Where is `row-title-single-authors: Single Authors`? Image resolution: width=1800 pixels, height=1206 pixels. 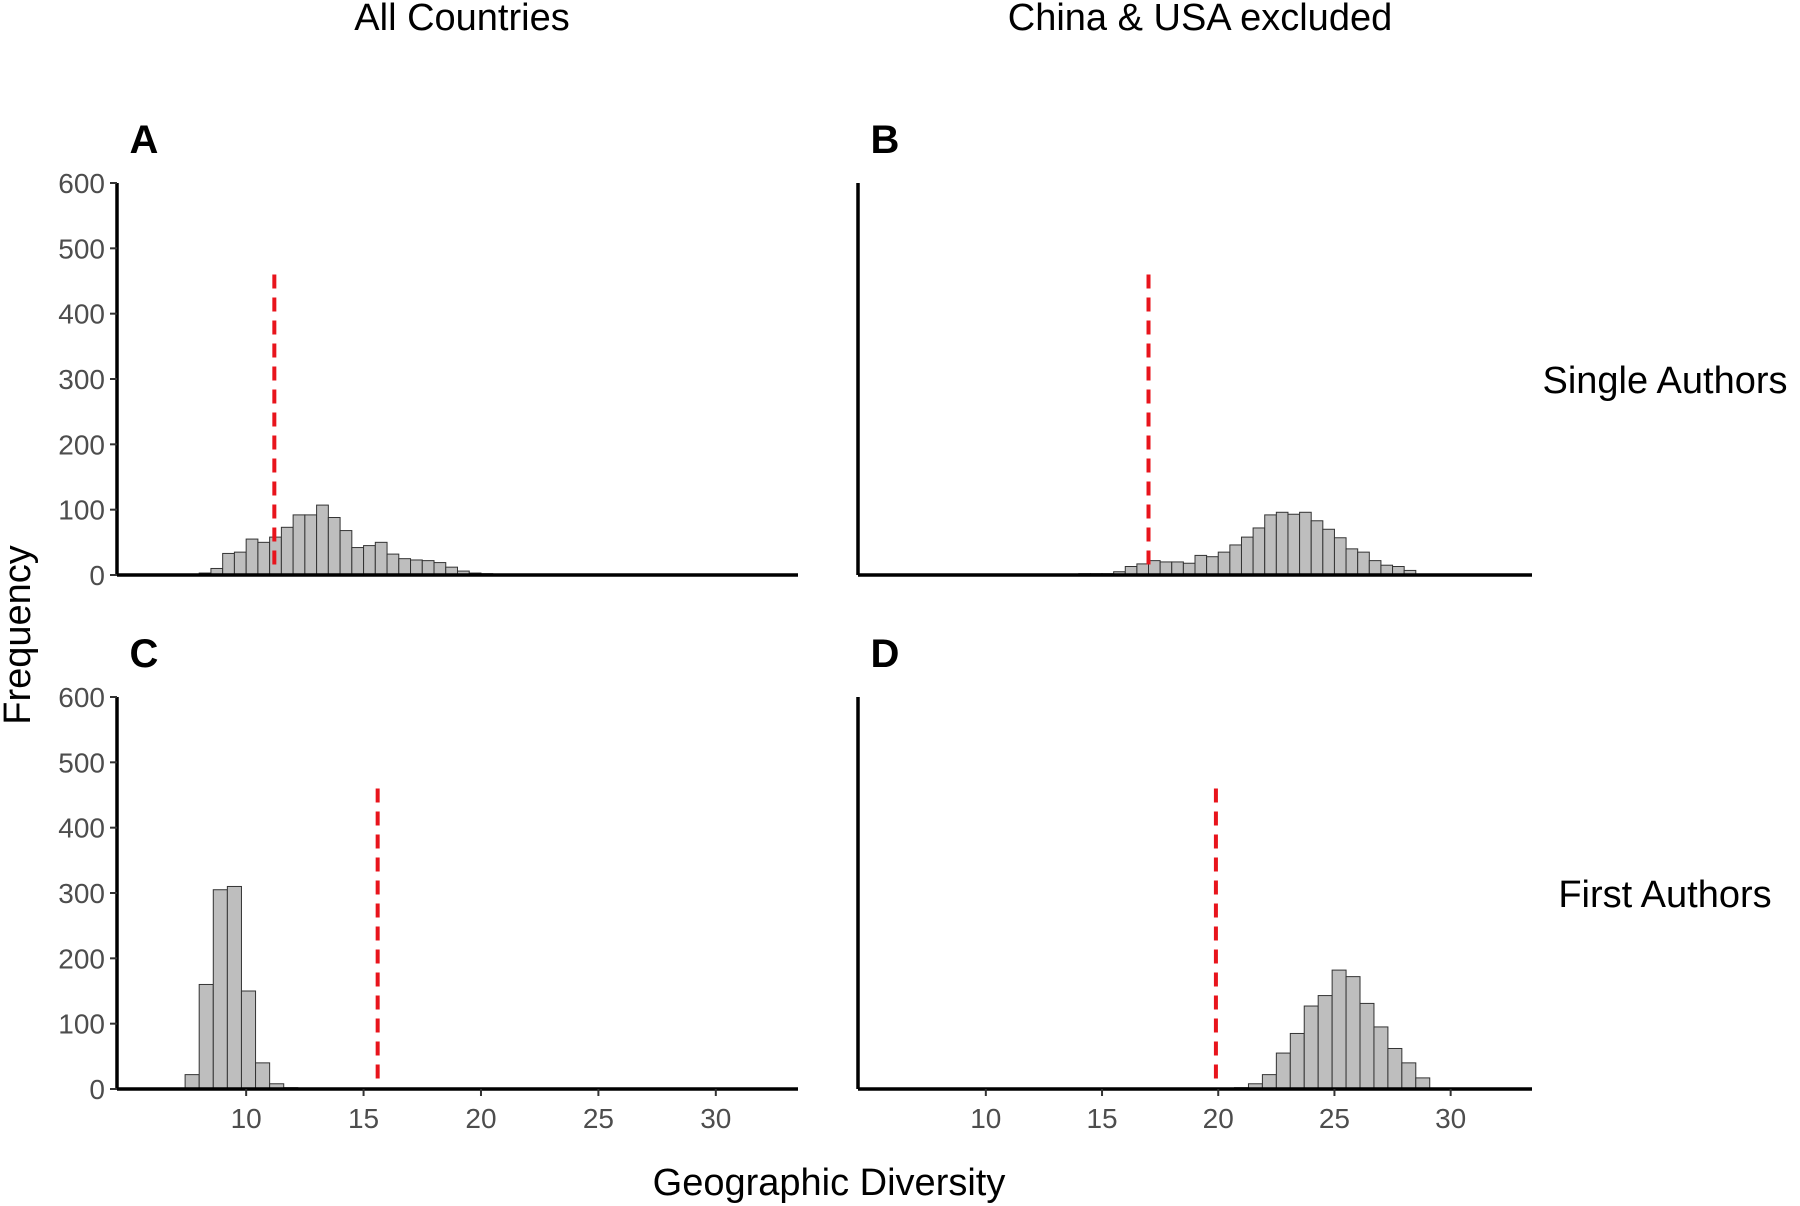 row-title-single-authors: Single Authors is located at coordinates (1664, 381).